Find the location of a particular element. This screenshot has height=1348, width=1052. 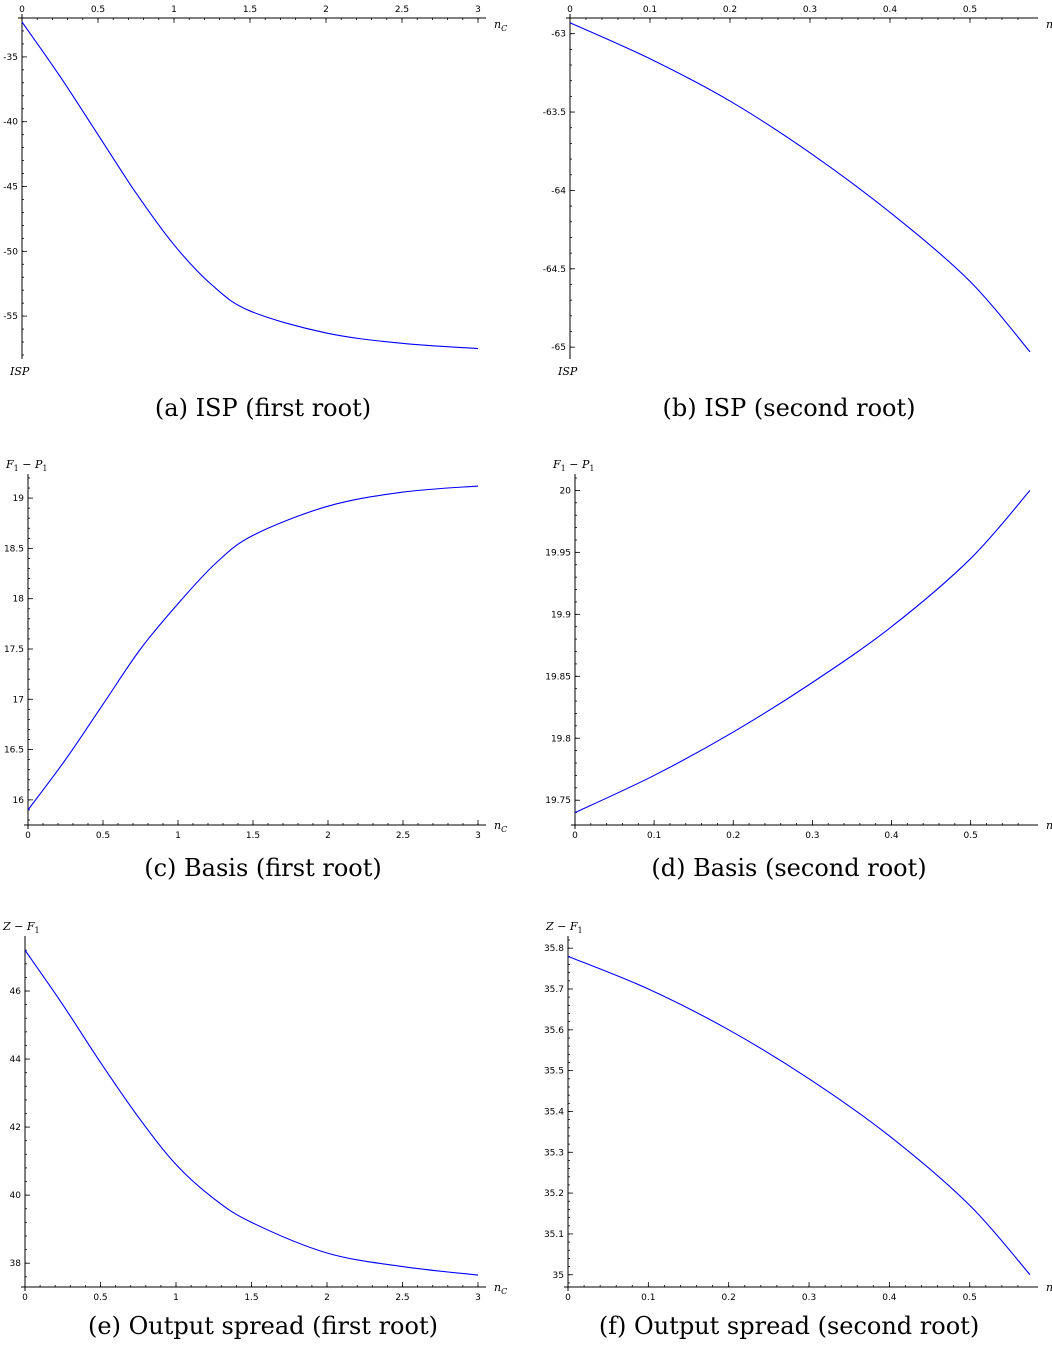

y-tick-label: 19.95 is located at coordinates (558, 553).